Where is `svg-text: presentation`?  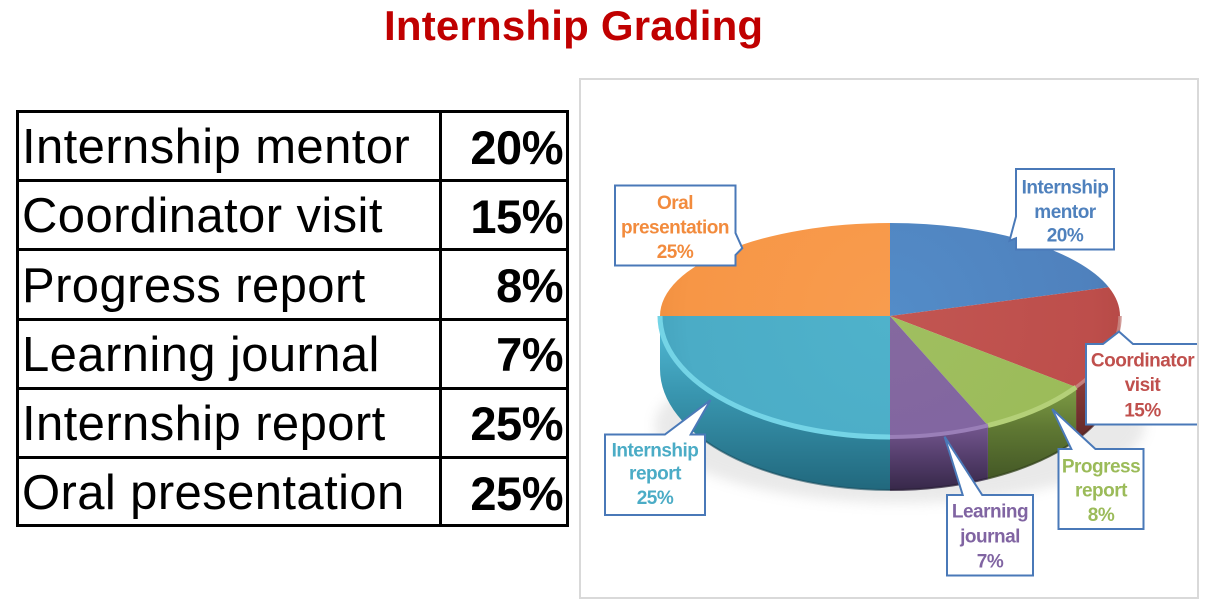
svg-text: presentation is located at coordinates (675, 227).